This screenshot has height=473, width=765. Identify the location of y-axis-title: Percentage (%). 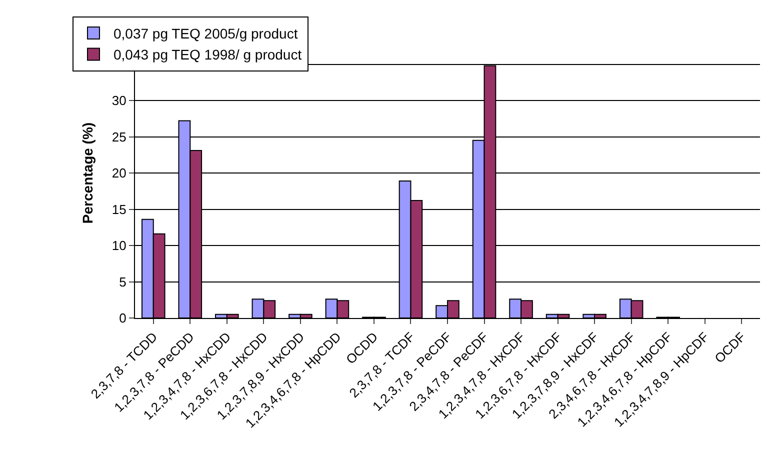
(88, 173).